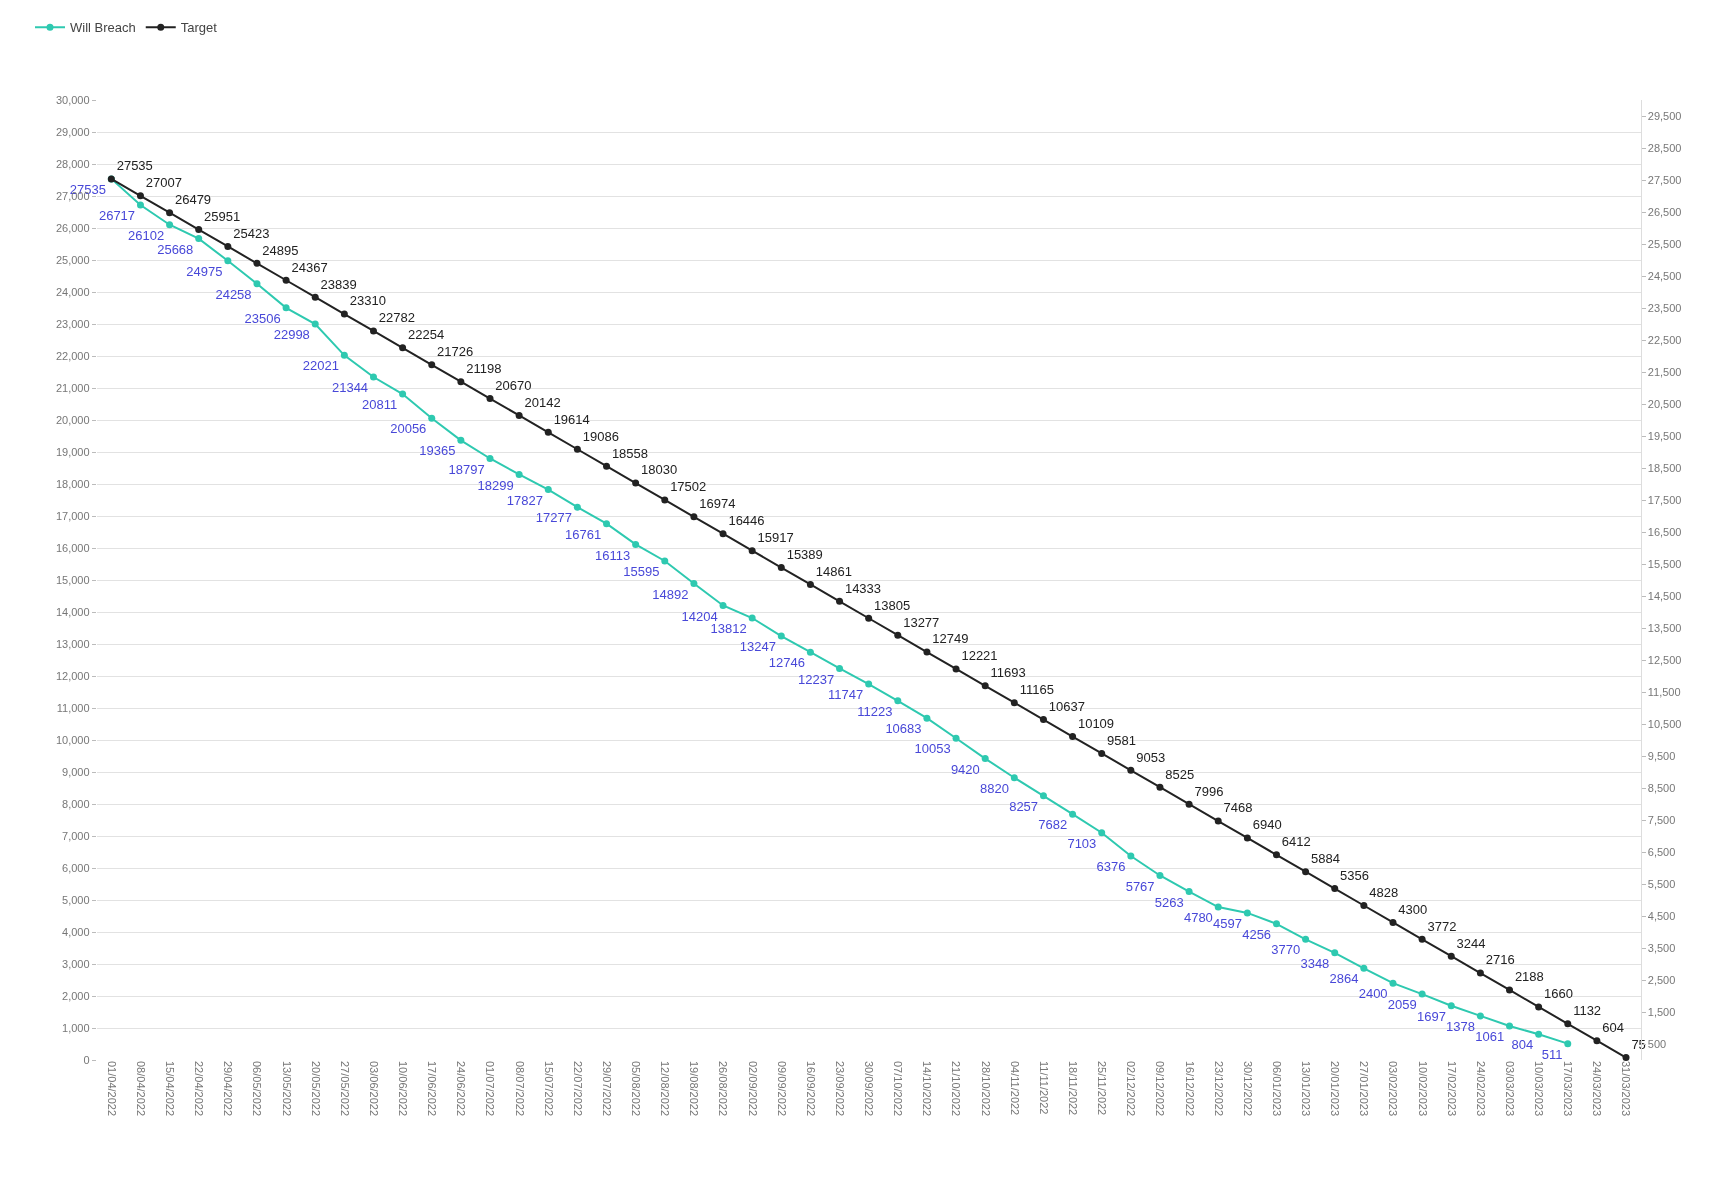 Image resolution: width=1729 pixels, height=1190 pixels. I want to click on x-tick-label: 17/06/2022, so click(432, 1089).